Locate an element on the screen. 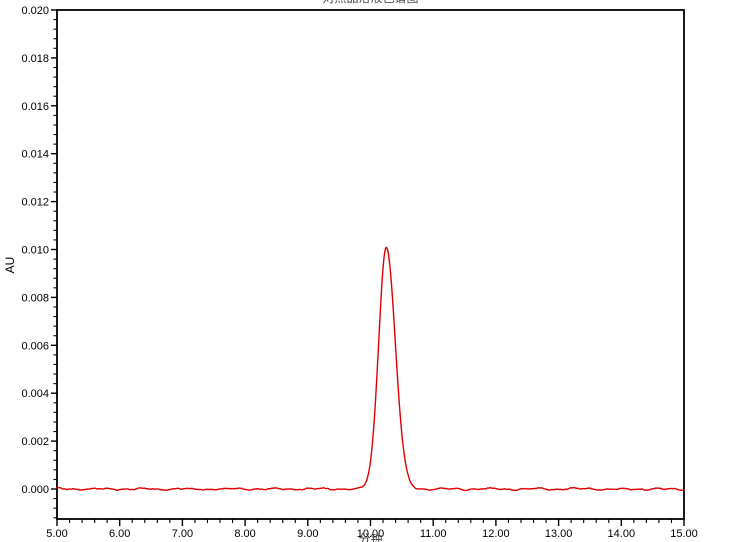 This screenshot has height=542, width=729. x-tick-label: 15.00 is located at coordinates (684, 534).